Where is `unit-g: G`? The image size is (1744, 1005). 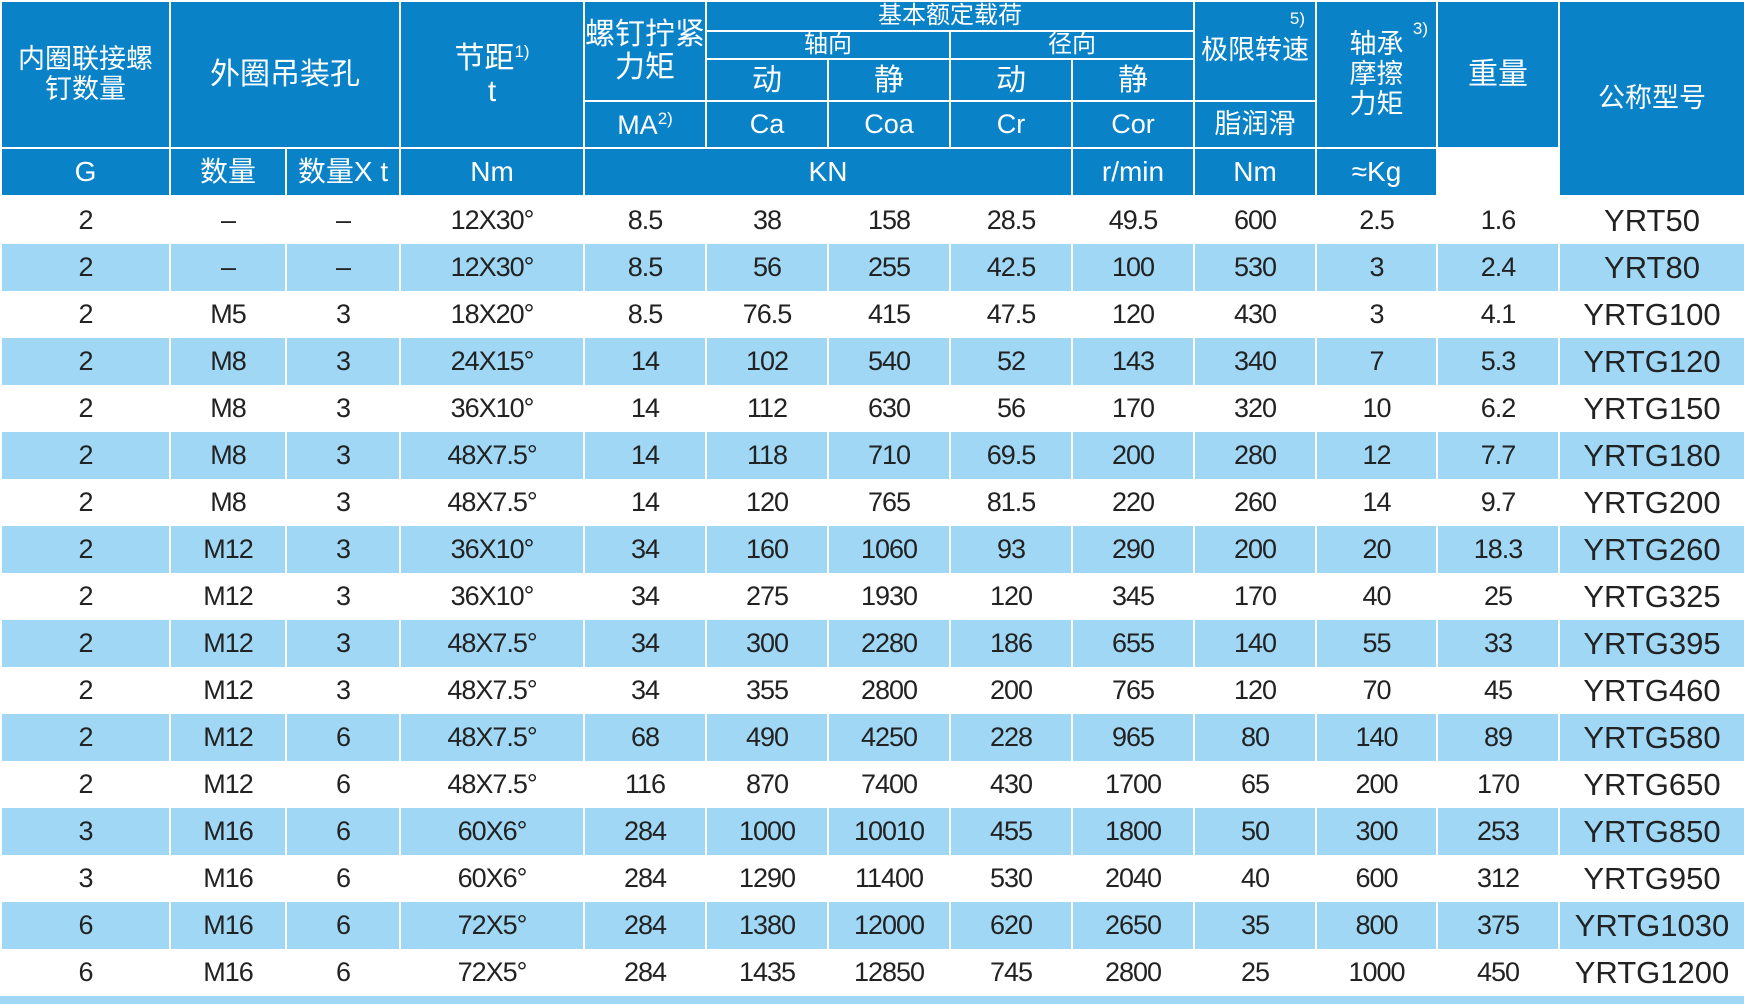
unit-g: G is located at coordinates (85, 172).